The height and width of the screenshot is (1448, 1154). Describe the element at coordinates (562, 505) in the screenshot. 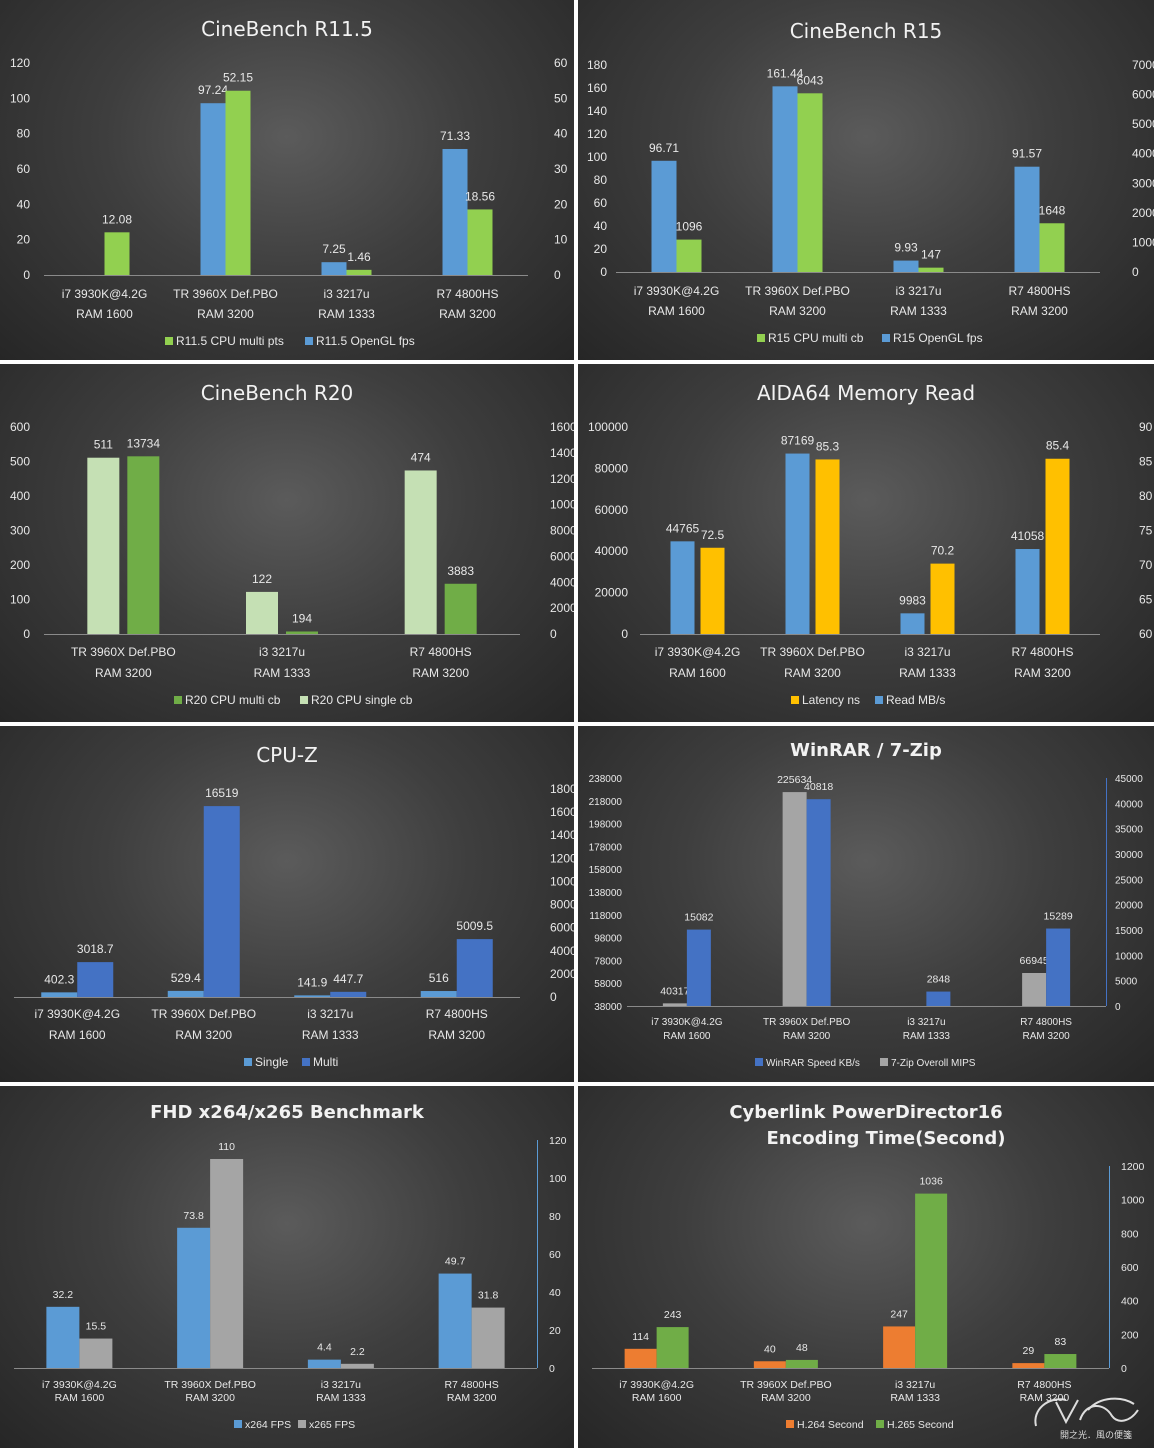

I see `right-axis-tick: 10000` at that location.